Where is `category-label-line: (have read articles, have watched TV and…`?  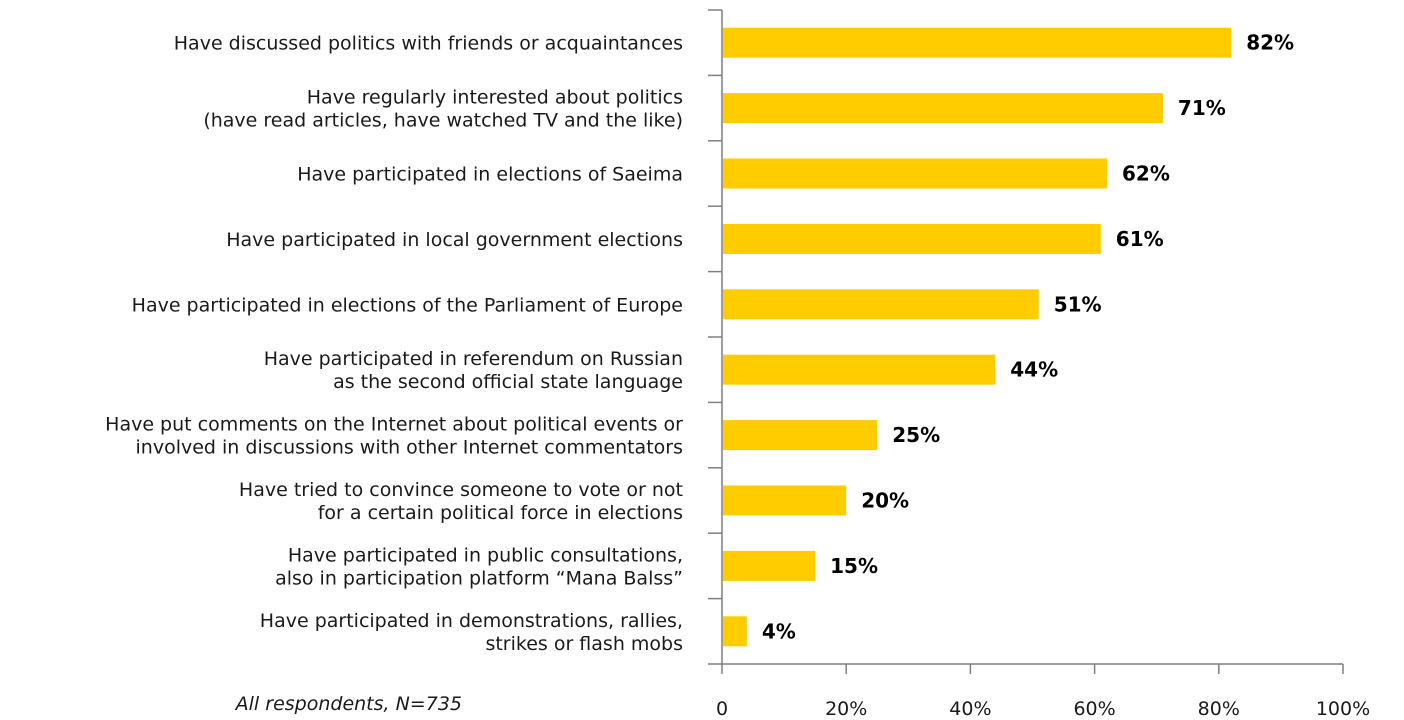 category-label-line: (have read articles, have watched TV and… is located at coordinates (443, 121).